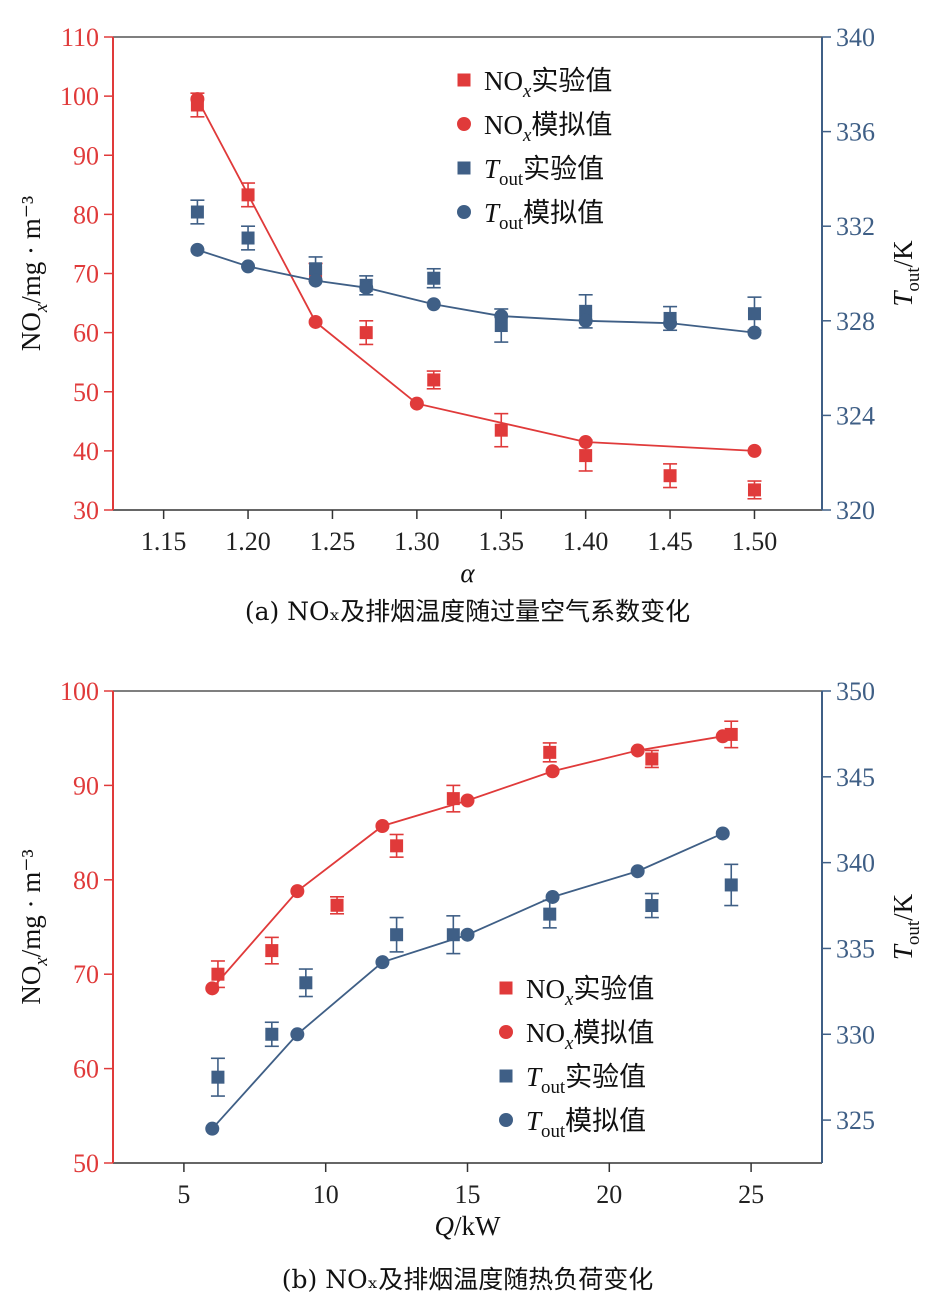 The height and width of the screenshot is (1316, 935). What do you see at coordinates (855, 132) in the screenshot?
I see `right-y-tick-label: 336` at bounding box center [855, 132].